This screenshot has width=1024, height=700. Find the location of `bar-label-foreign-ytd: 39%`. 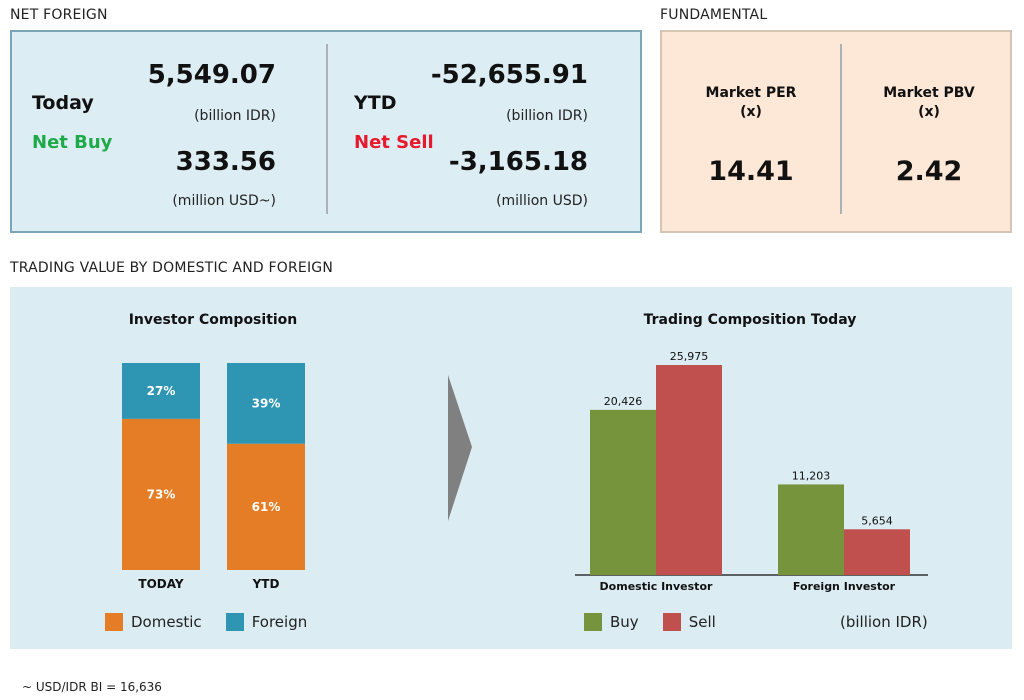

bar-label-foreign-ytd: 39% is located at coordinates (266, 403).